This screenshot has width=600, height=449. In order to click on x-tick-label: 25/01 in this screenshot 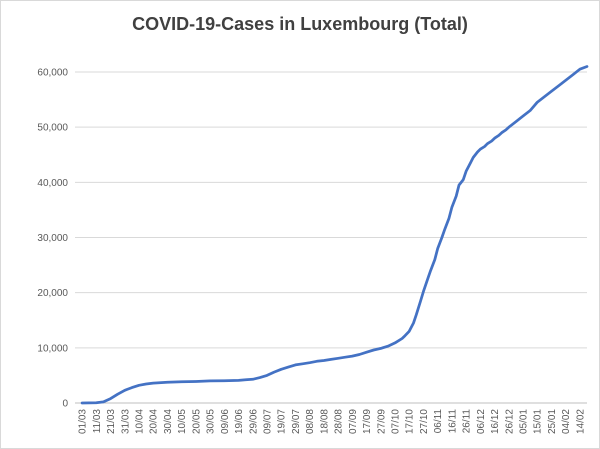, I will do `click(552, 421)`.